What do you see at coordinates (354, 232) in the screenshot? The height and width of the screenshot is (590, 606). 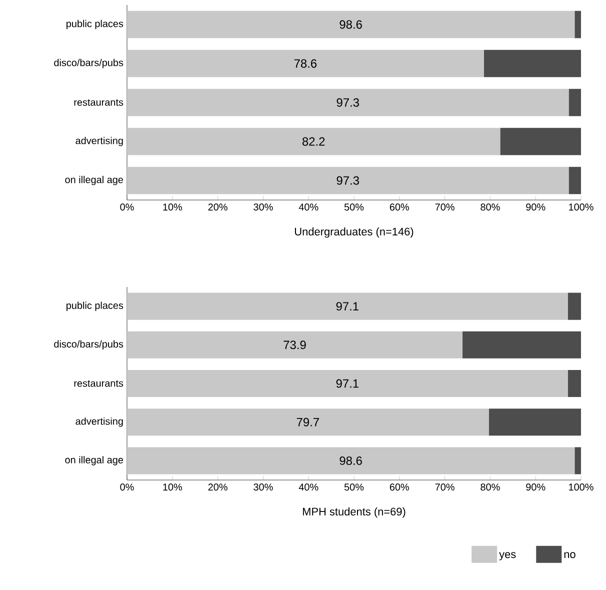 I see `x-axis-title: Undergraduates (n=146)` at bounding box center [354, 232].